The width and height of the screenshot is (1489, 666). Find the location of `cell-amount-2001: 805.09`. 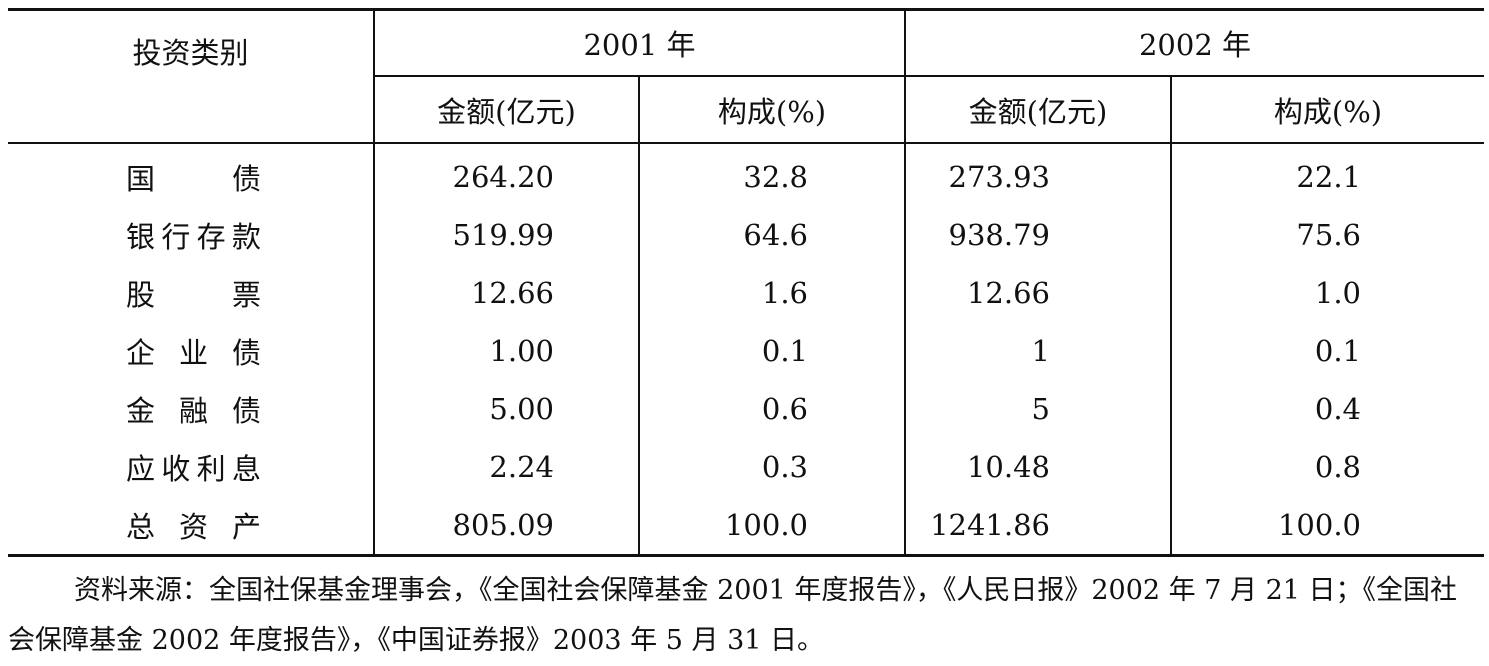

cell-amount-2001: 805.09 is located at coordinates (506, 526).